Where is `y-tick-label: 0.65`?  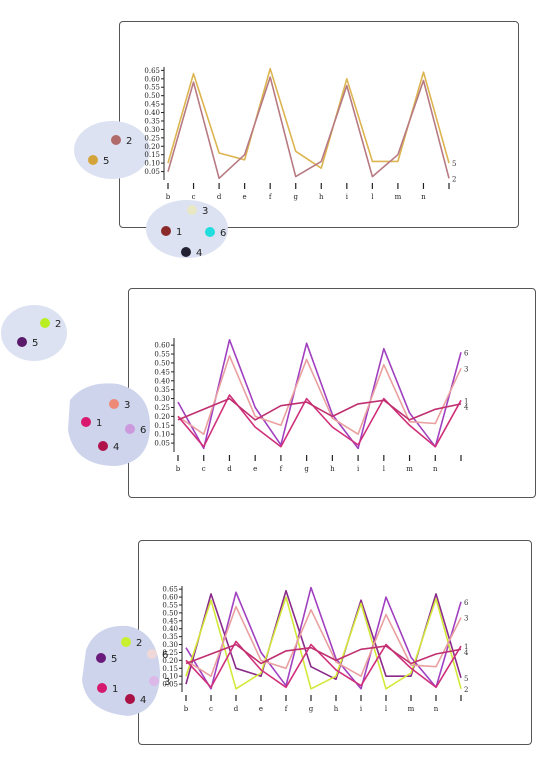
y-tick-label: 0.65 is located at coordinates (170, 590).